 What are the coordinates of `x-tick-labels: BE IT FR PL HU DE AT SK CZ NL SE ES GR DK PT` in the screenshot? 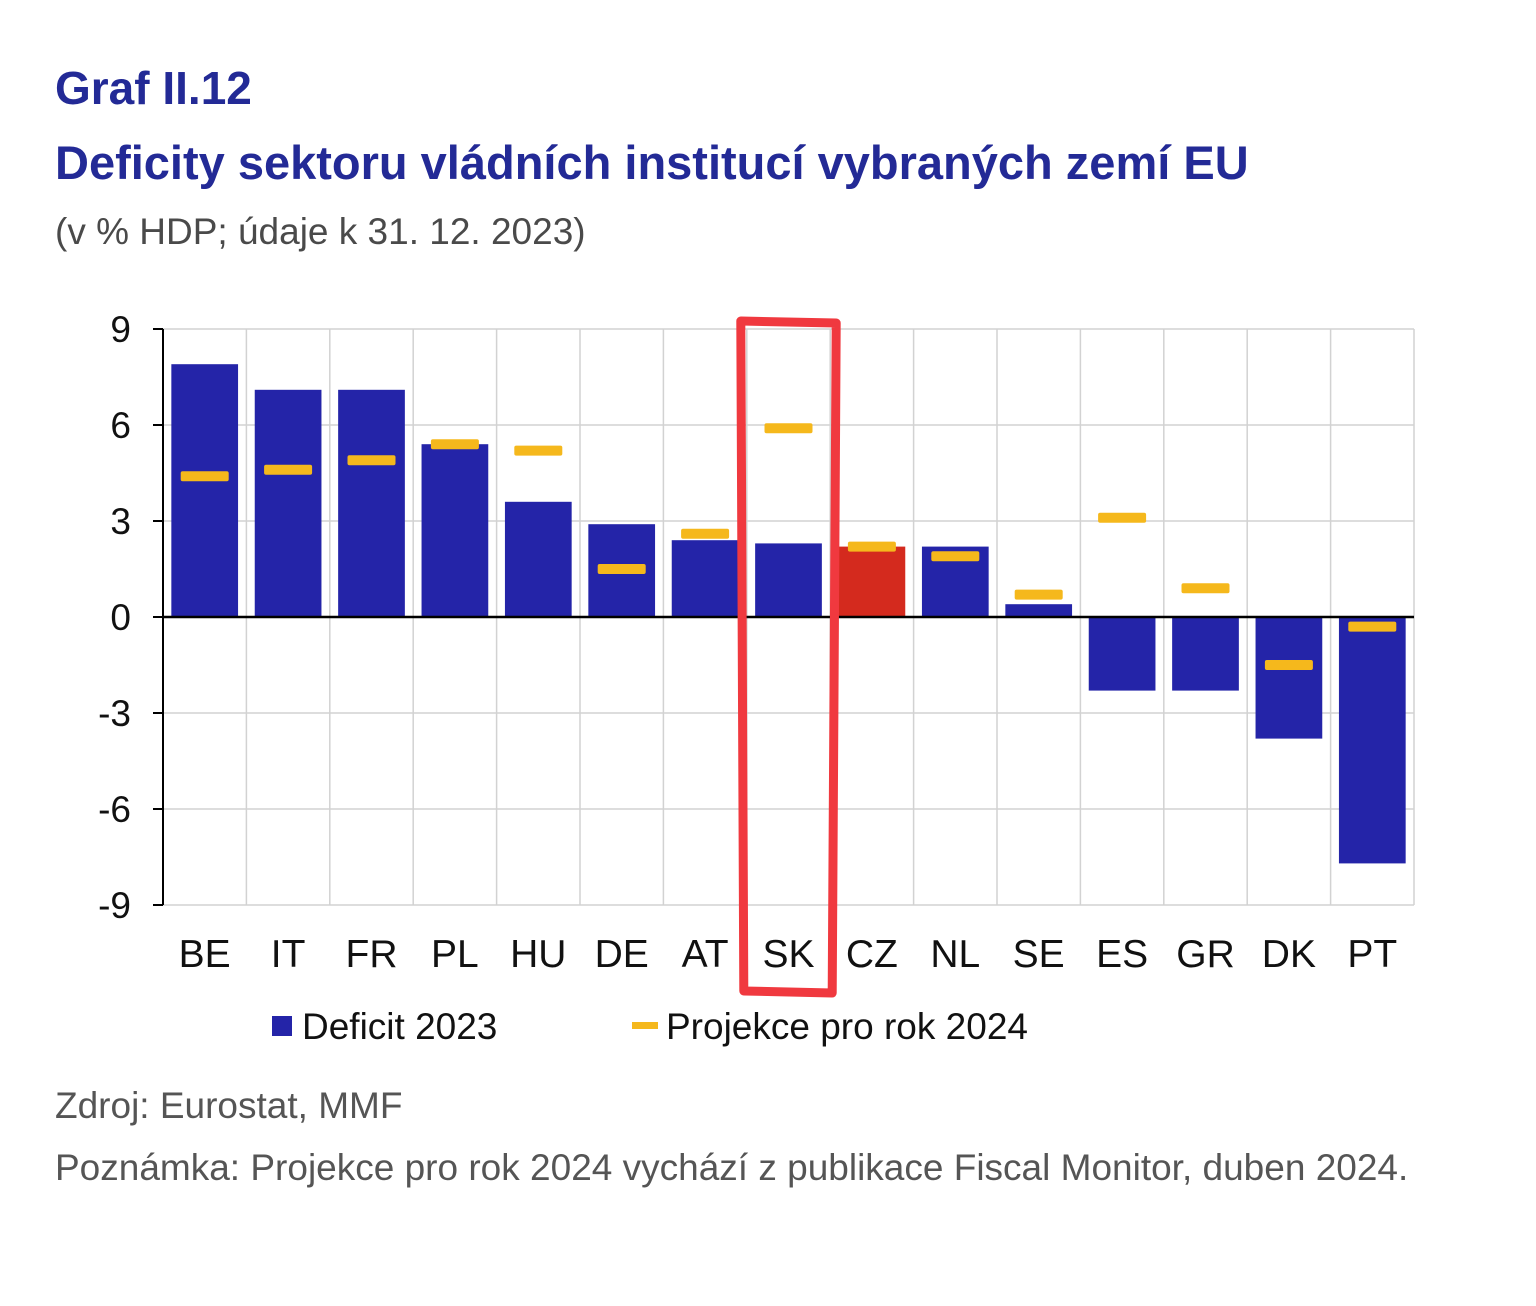 It's located at (788, 954).